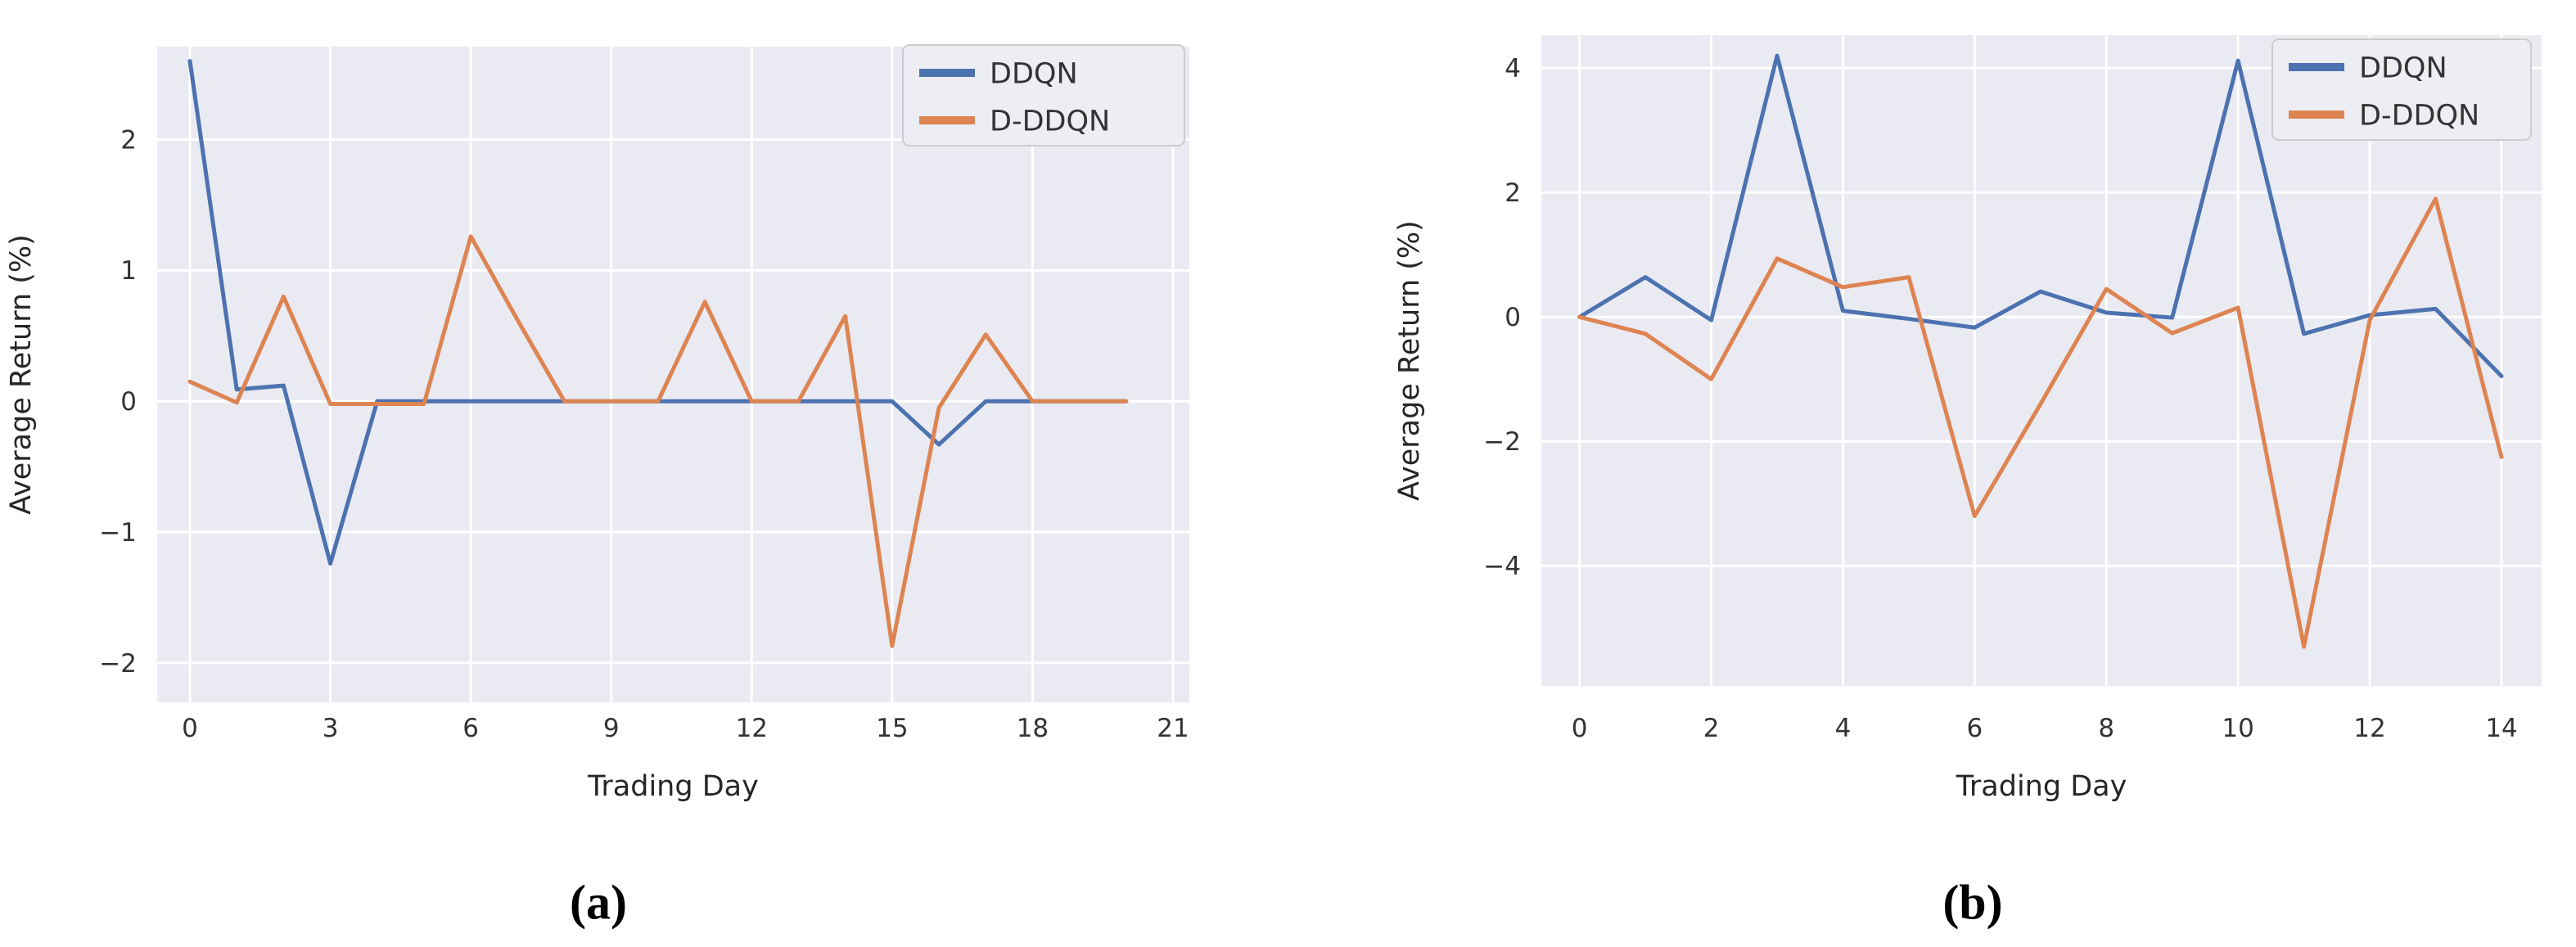  Describe the element at coordinates (2106, 728) in the screenshot. I see `x-tick-label: 8` at that location.